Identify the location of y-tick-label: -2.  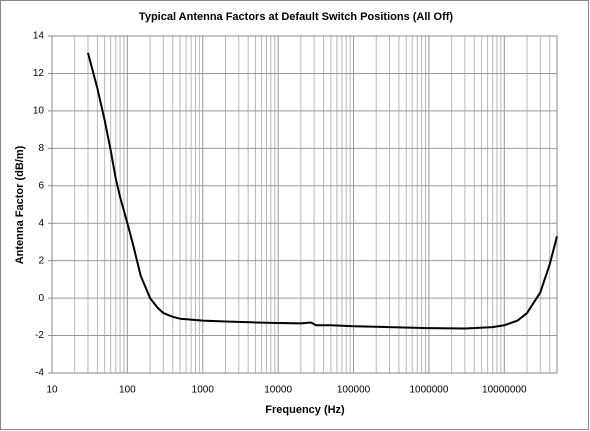
(39, 335).